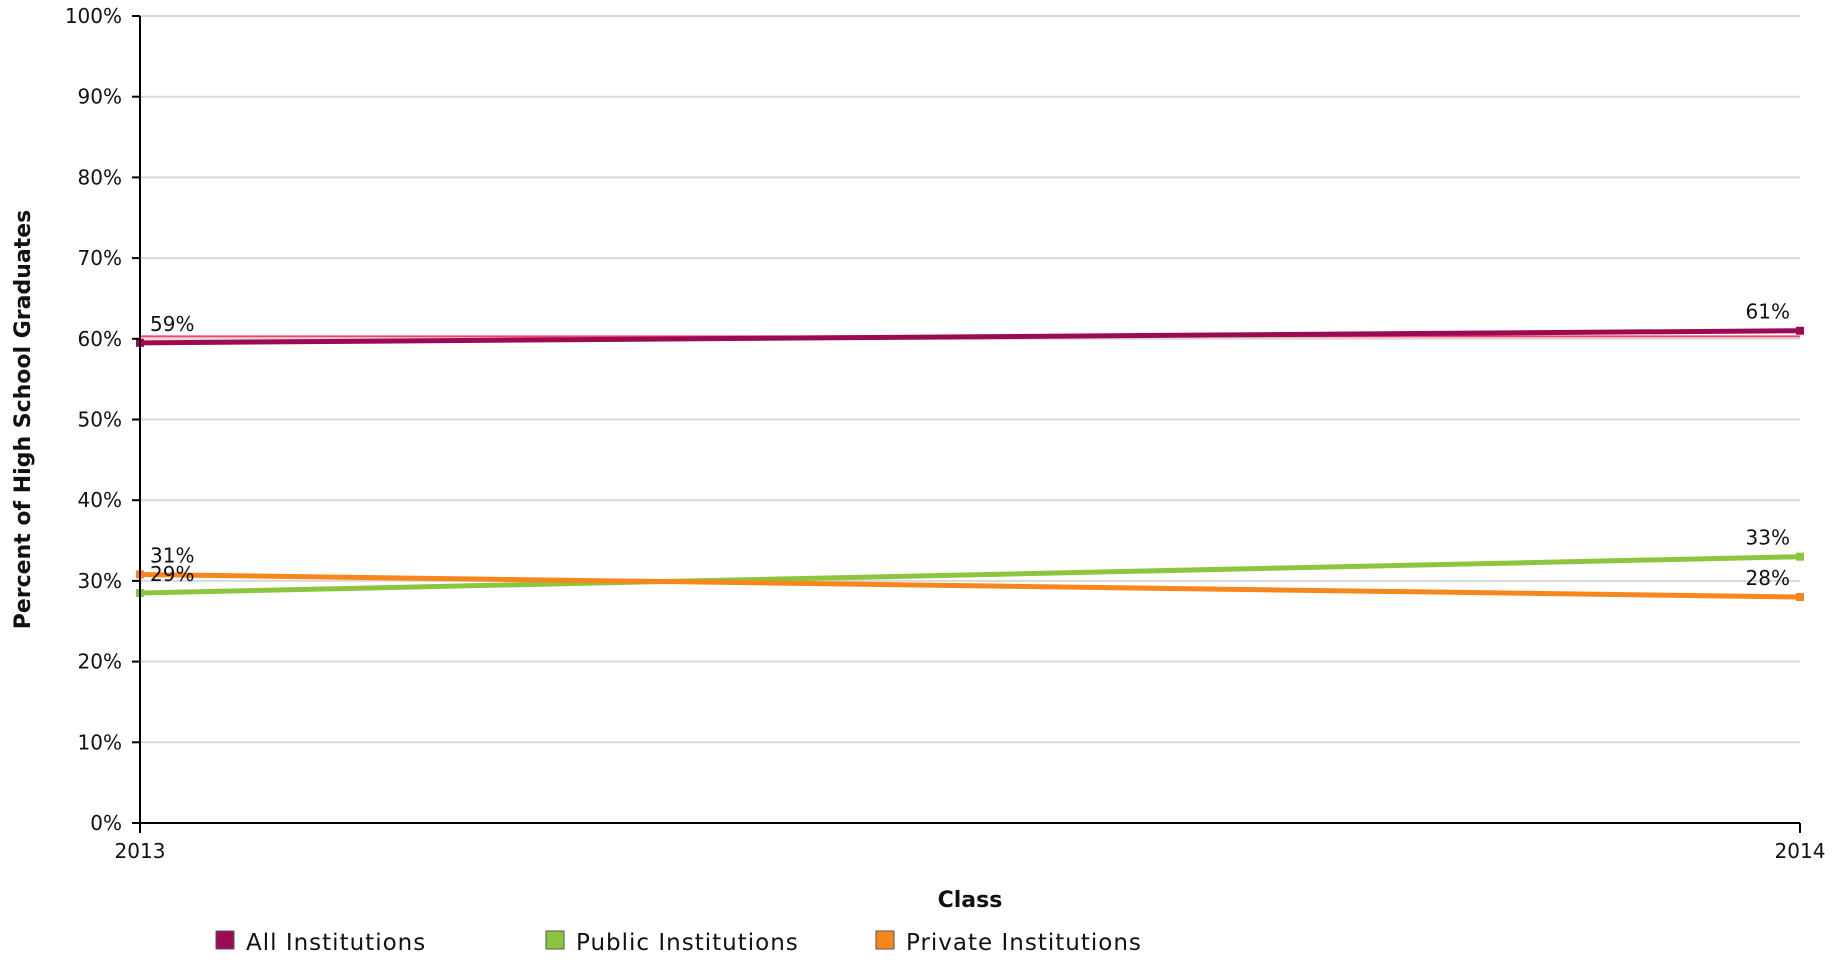  What do you see at coordinates (336, 943) in the screenshot?
I see `legend-label-all: All Institutions` at bounding box center [336, 943].